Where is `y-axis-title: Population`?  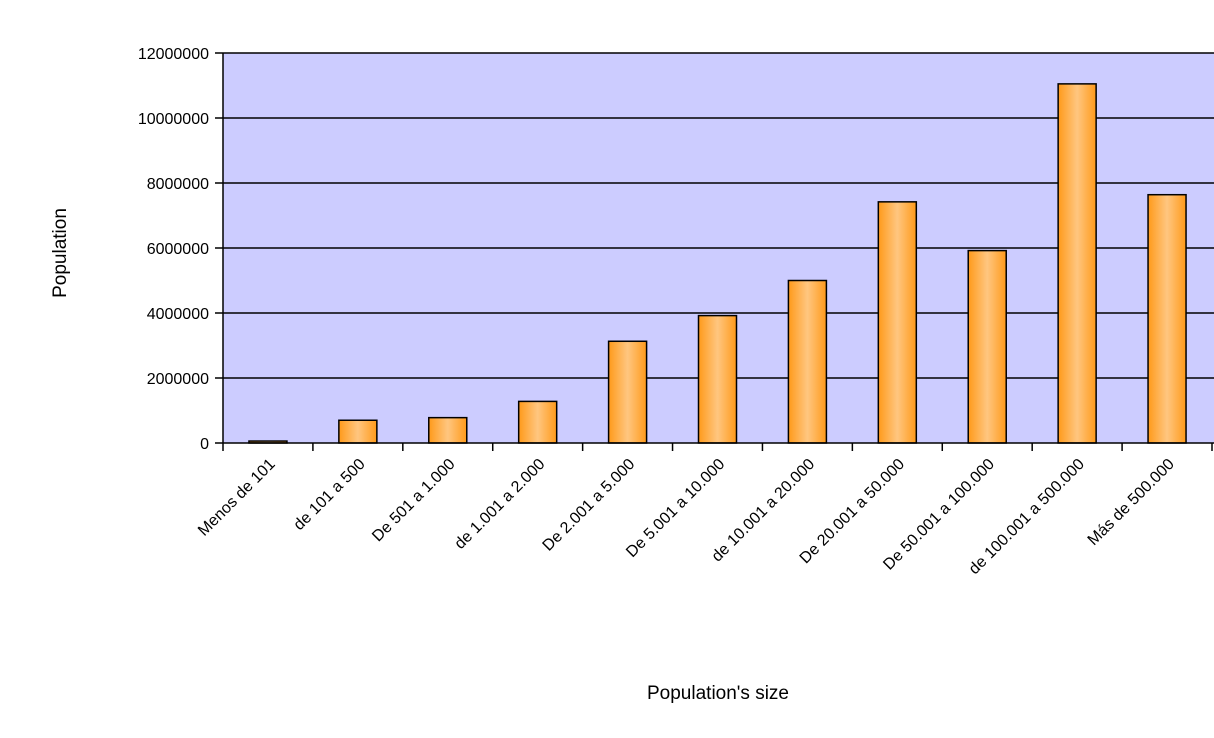 y-axis-title: Population is located at coordinates (60, 253).